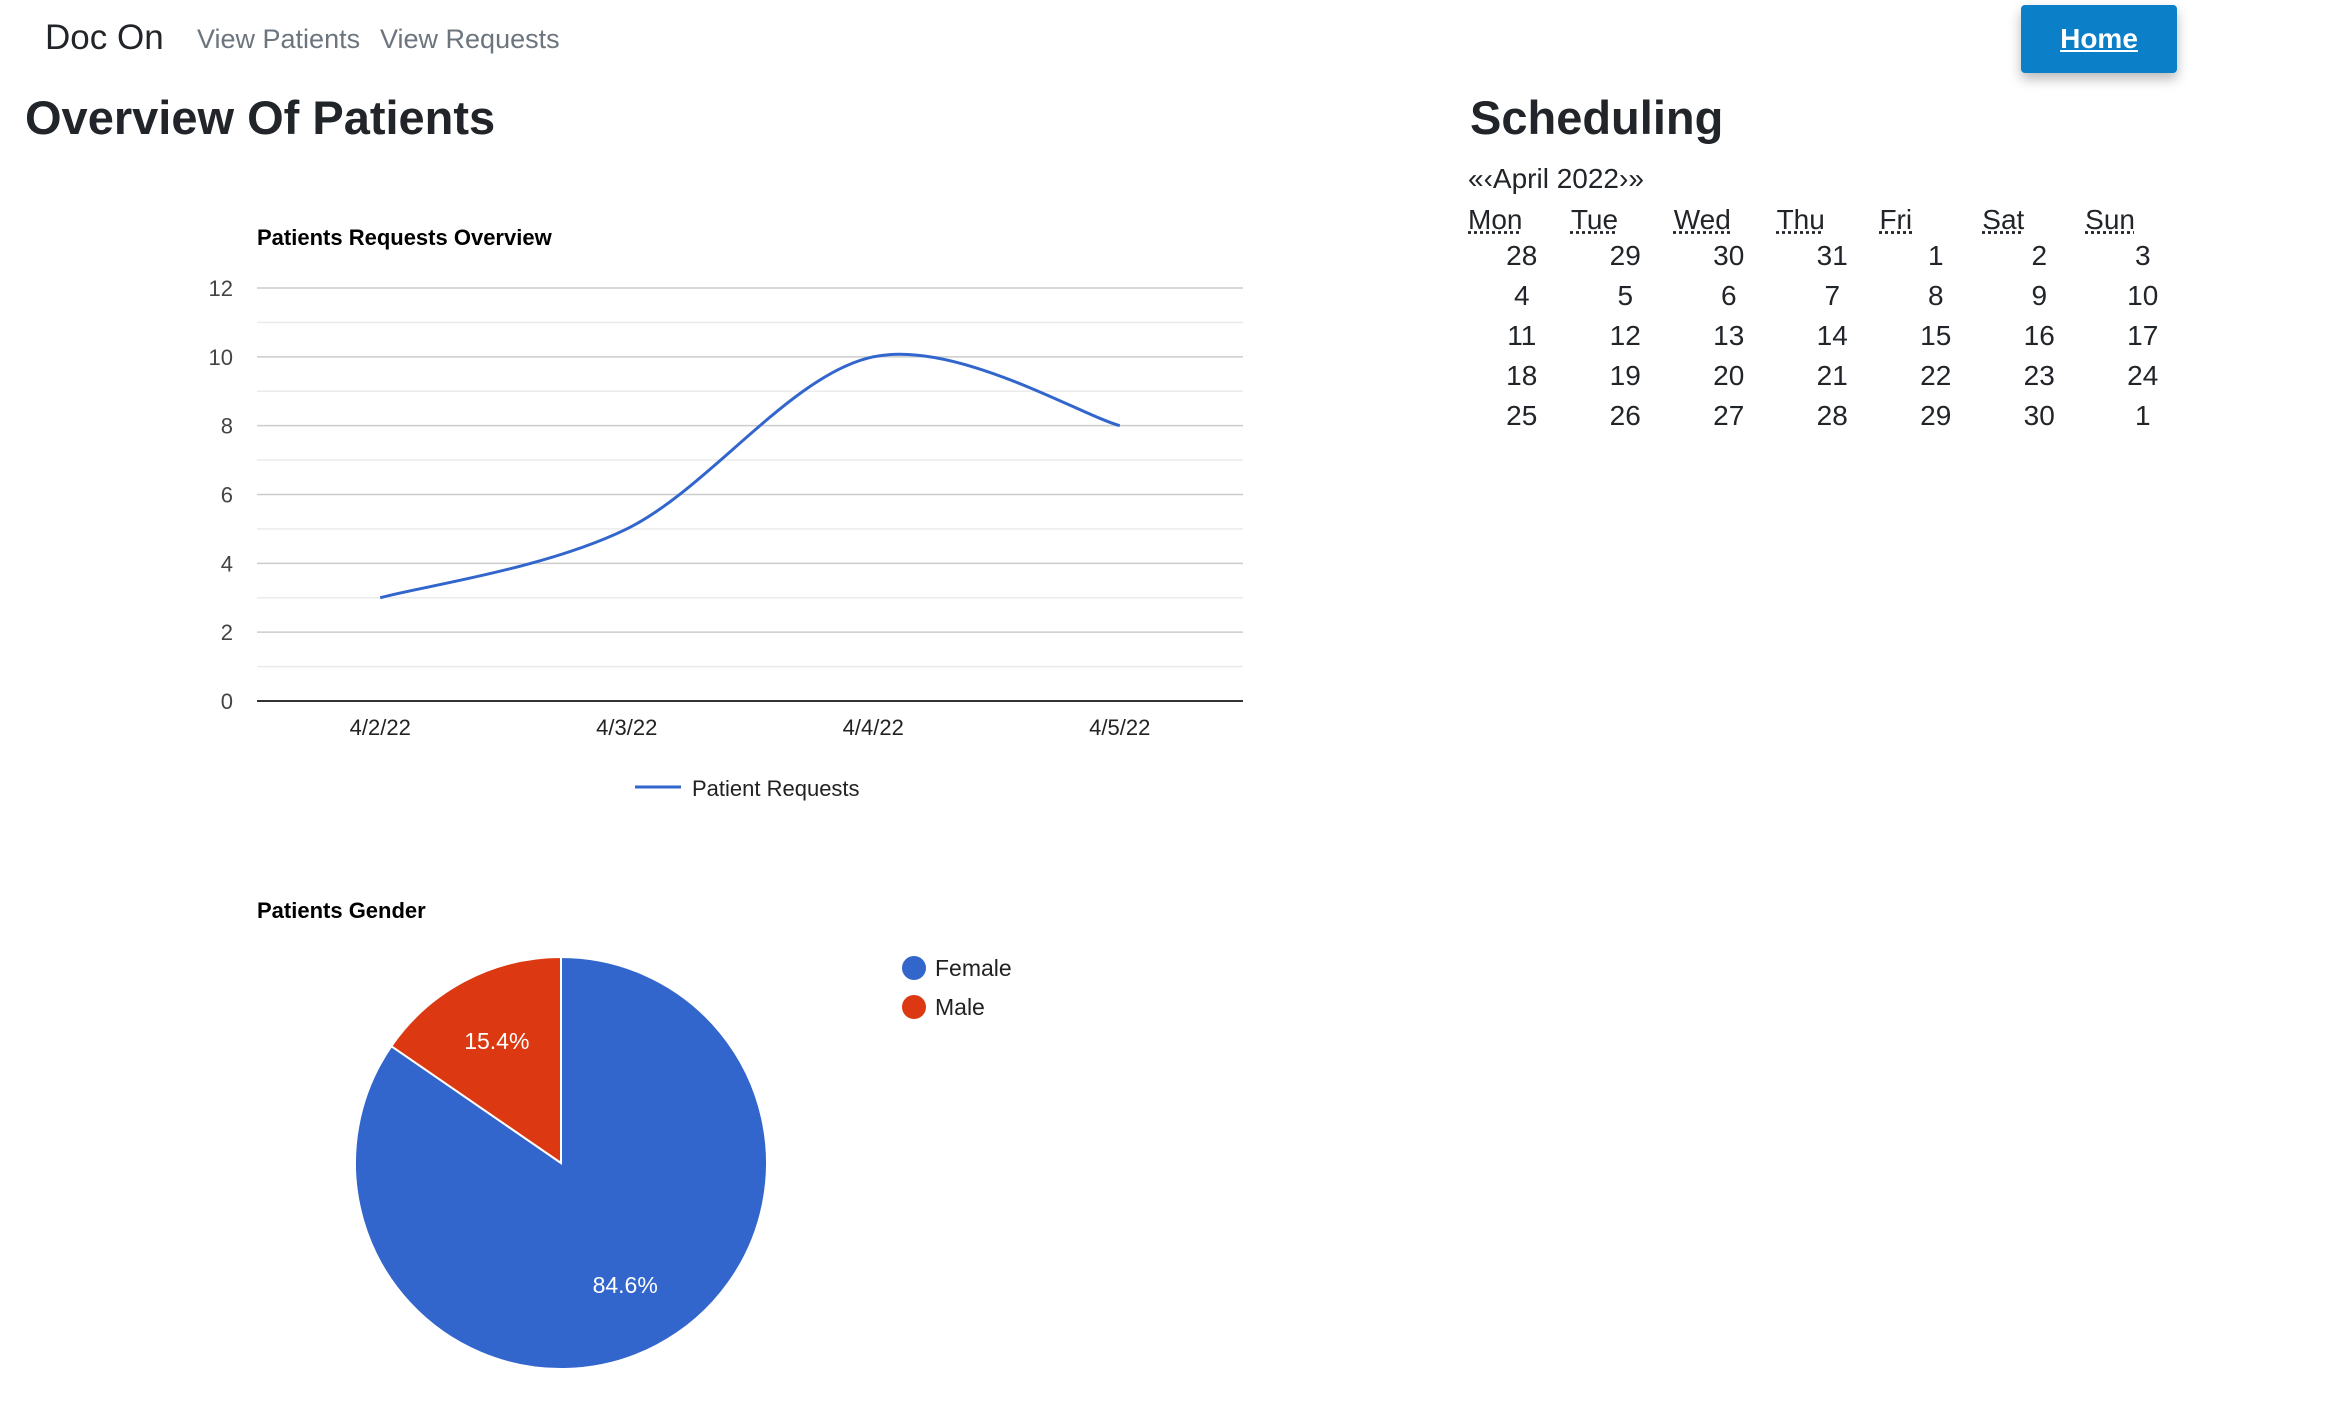  I want to click on calendar-day-label: 20, so click(1729, 375).